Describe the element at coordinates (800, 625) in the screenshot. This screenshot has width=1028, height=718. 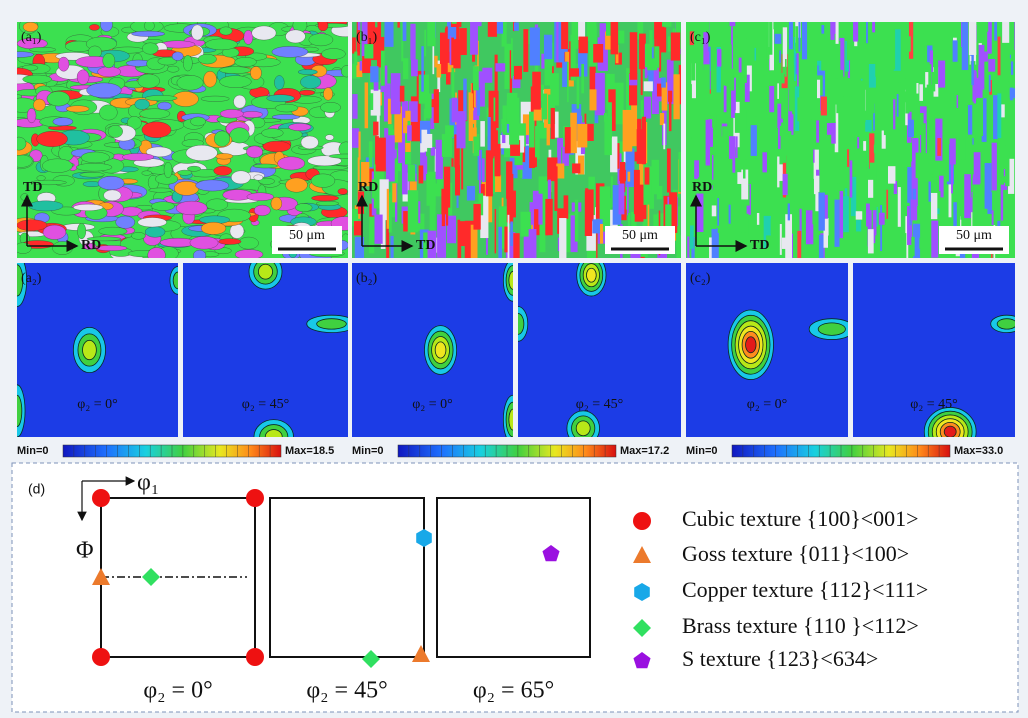
I see `legend-entry: Brass texture {110 }<112>` at that location.